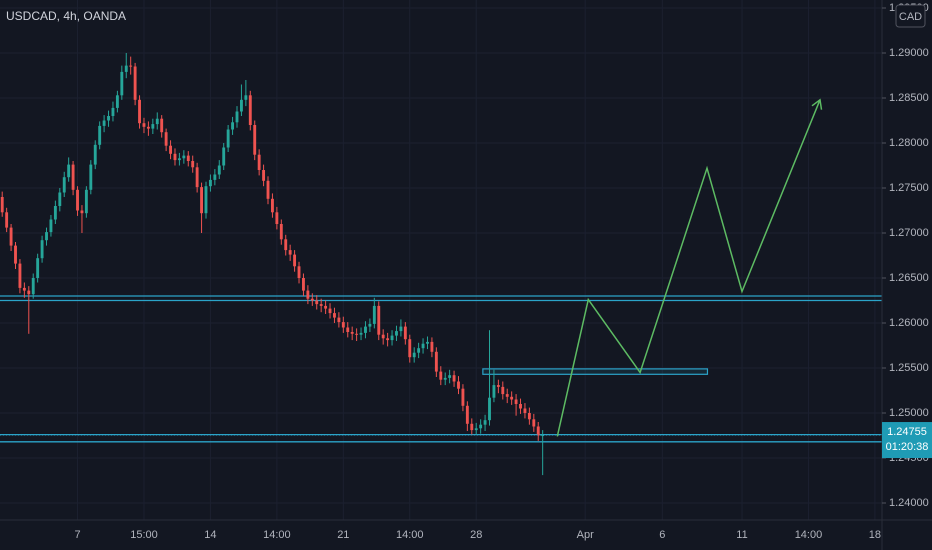 The image size is (932, 550). I want to click on price-tag-value: 1.24755, so click(907, 432).